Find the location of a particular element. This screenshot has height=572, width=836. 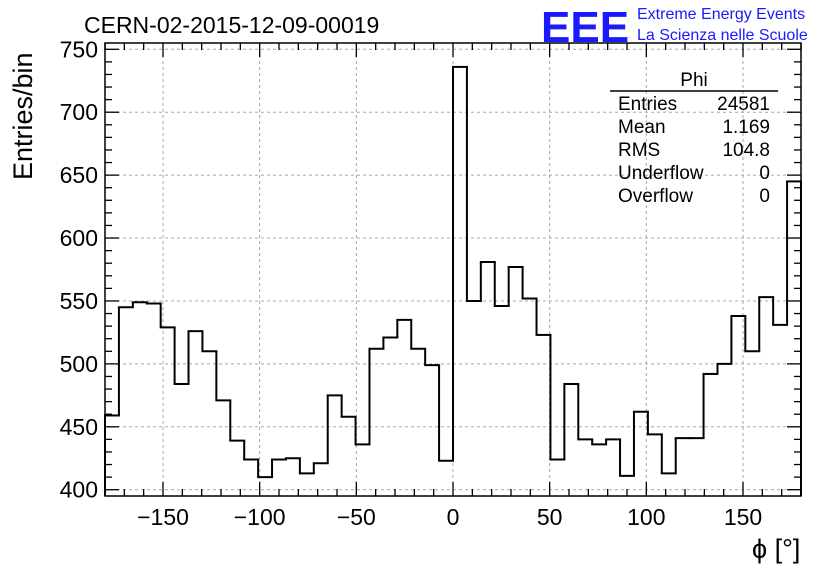

x-tick-label-1: −100 is located at coordinates (260, 517).